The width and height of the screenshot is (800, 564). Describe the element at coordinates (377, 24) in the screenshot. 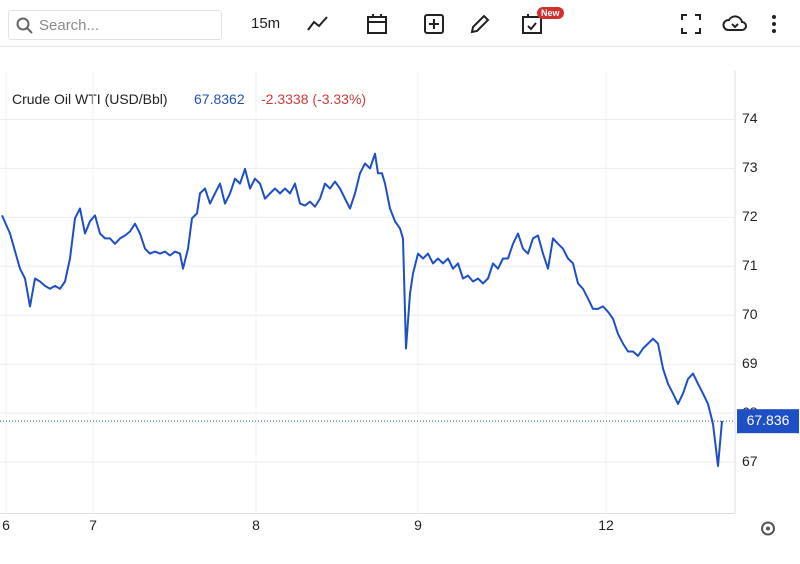

I see `calendar-button` at that location.